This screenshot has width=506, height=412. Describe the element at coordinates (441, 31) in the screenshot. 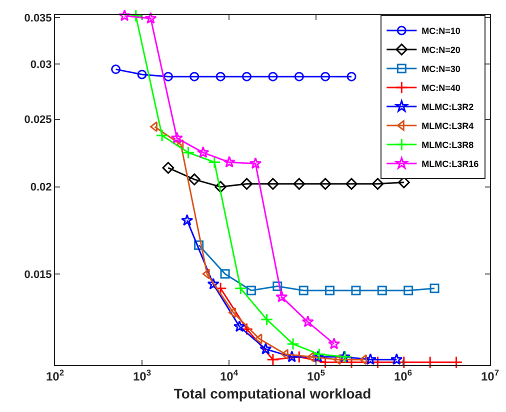

I see `legend-label: MC:N=10` at that location.